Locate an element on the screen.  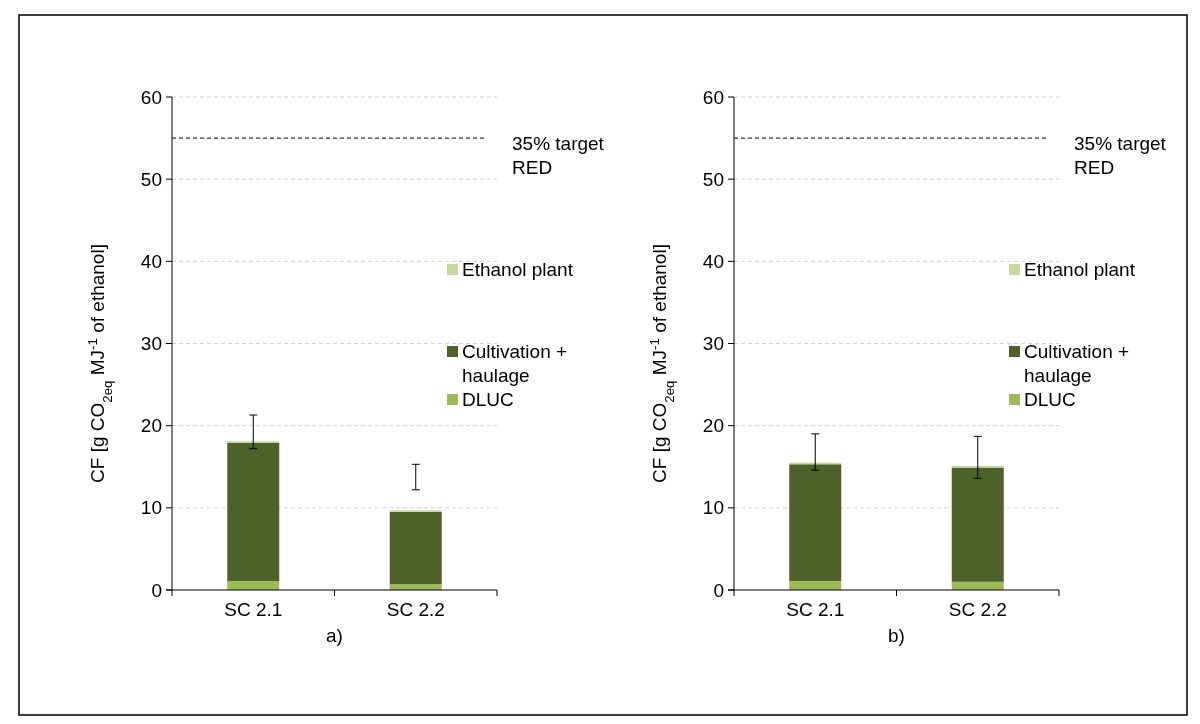
x-axis-title: a) is located at coordinates (334, 635).